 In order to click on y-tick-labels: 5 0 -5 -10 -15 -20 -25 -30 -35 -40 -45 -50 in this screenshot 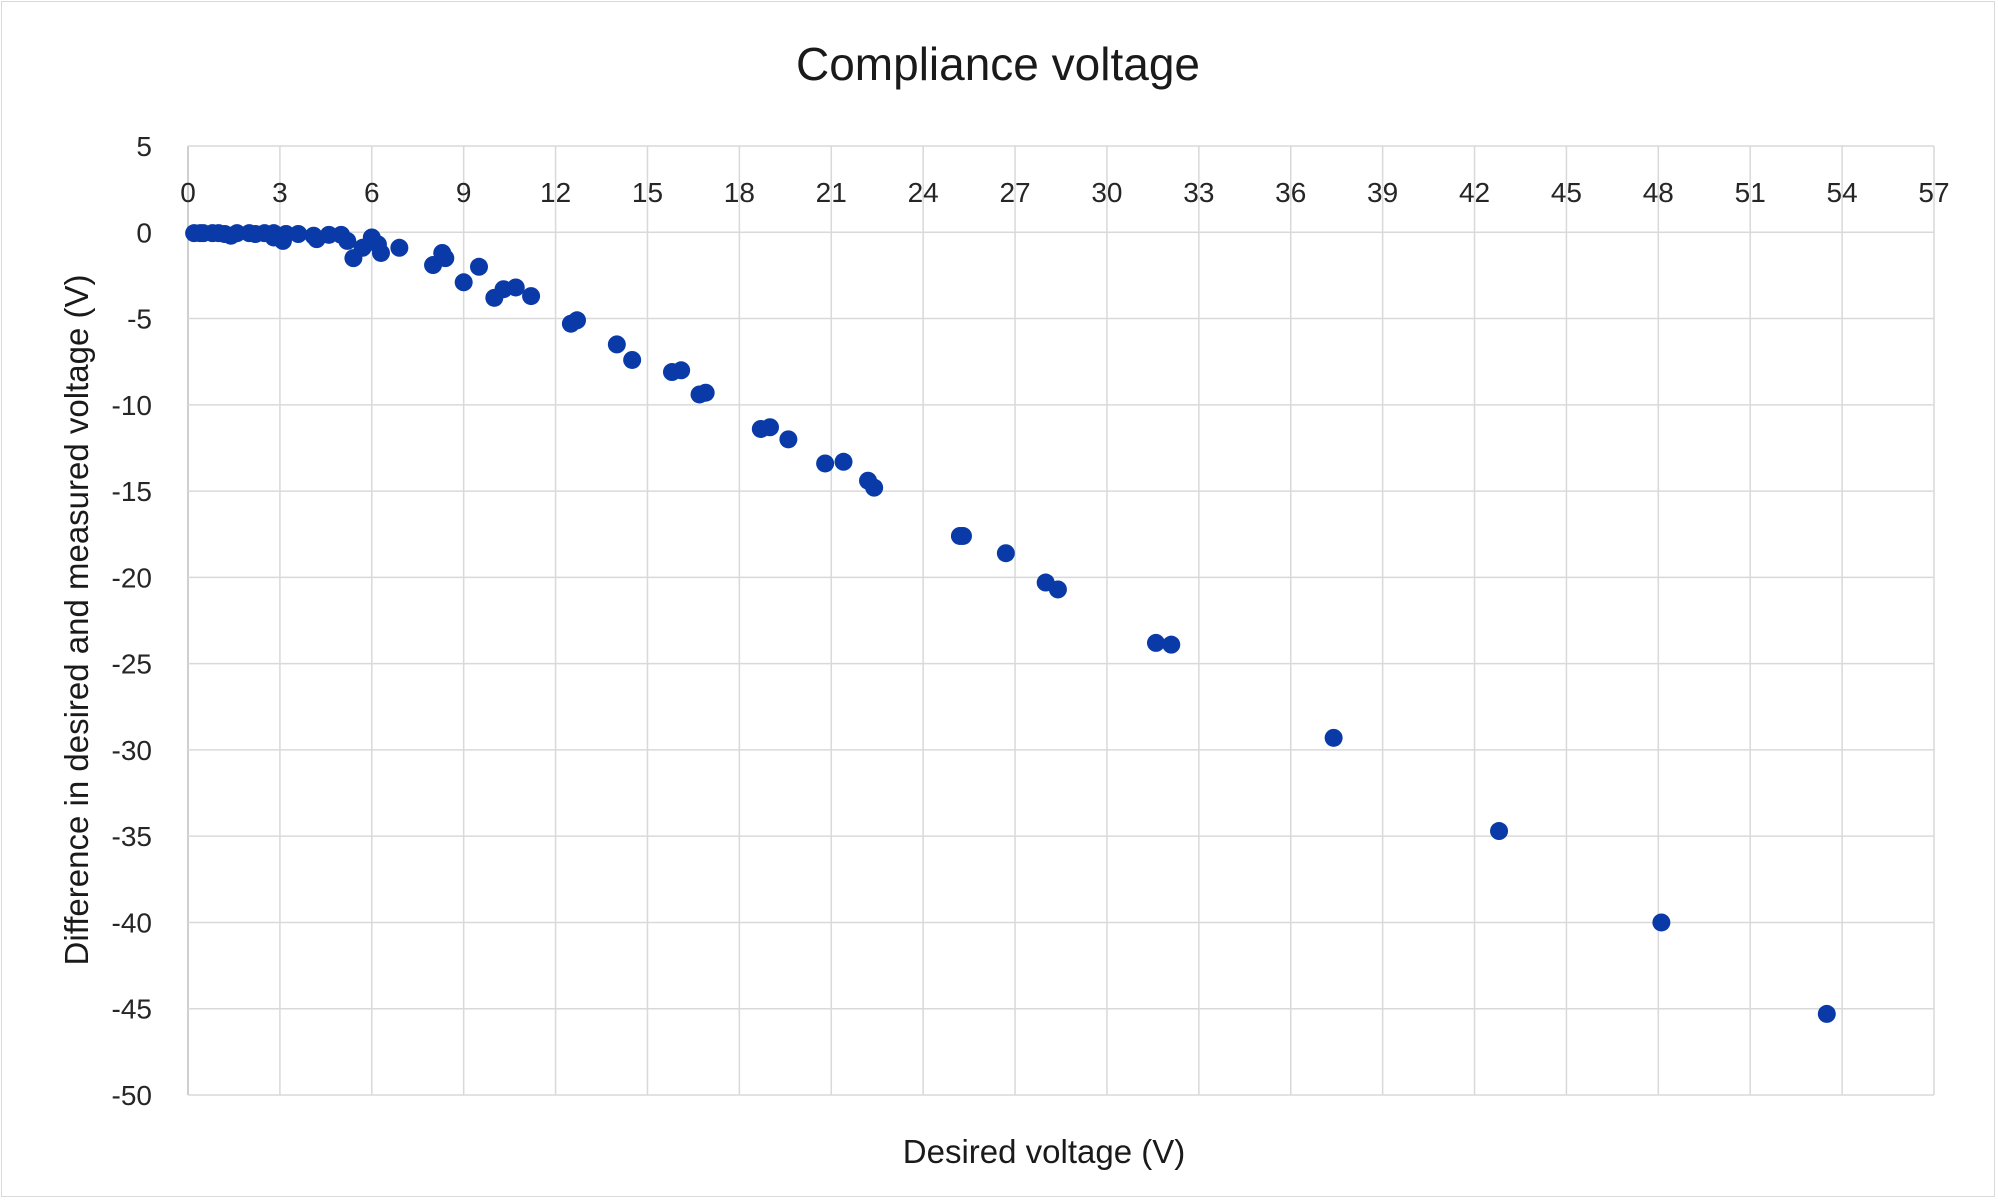, I will do `click(132, 621)`.